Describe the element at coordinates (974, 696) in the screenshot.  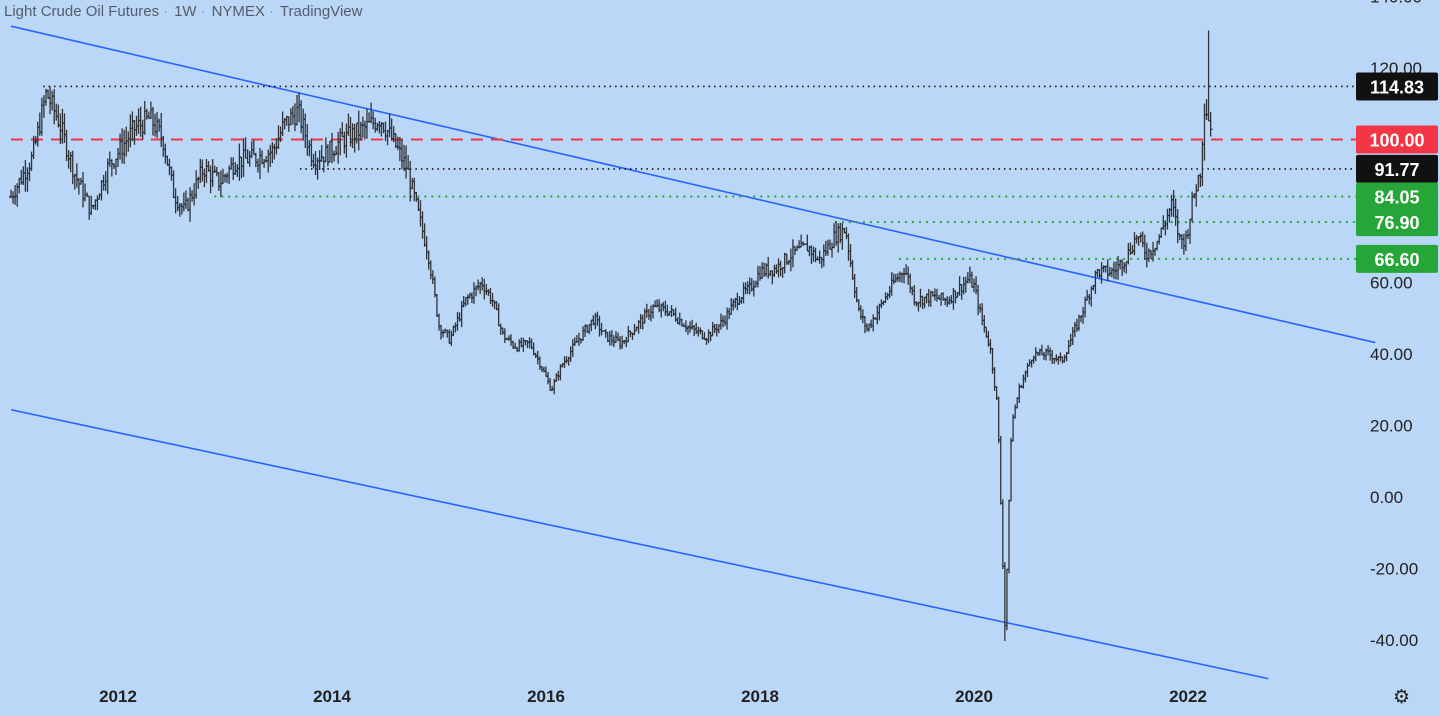
I see `x-tick-label: 2020` at that location.